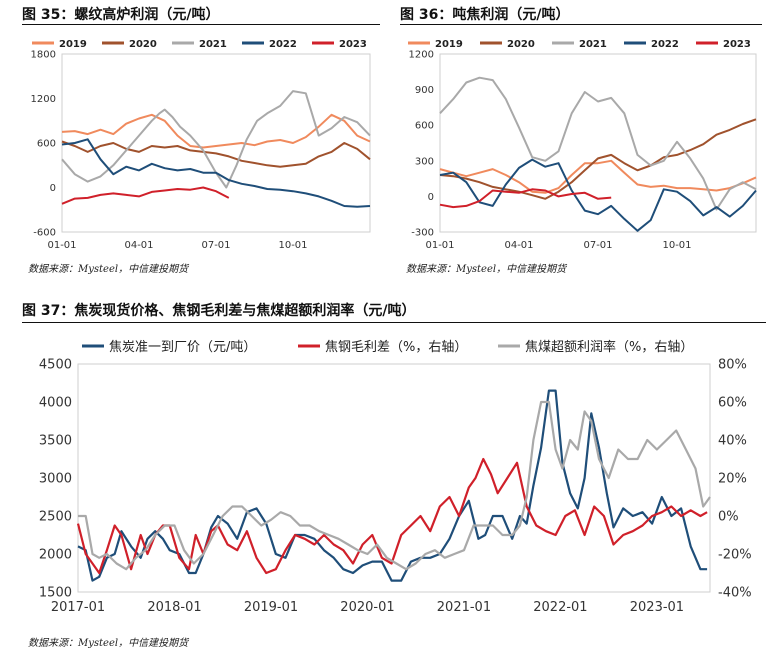  Describe the element at coordinates (108, 269) in the screenshot. I see `figure-35-source: 数据来源：Mysteel，中信建投期货` at that location.